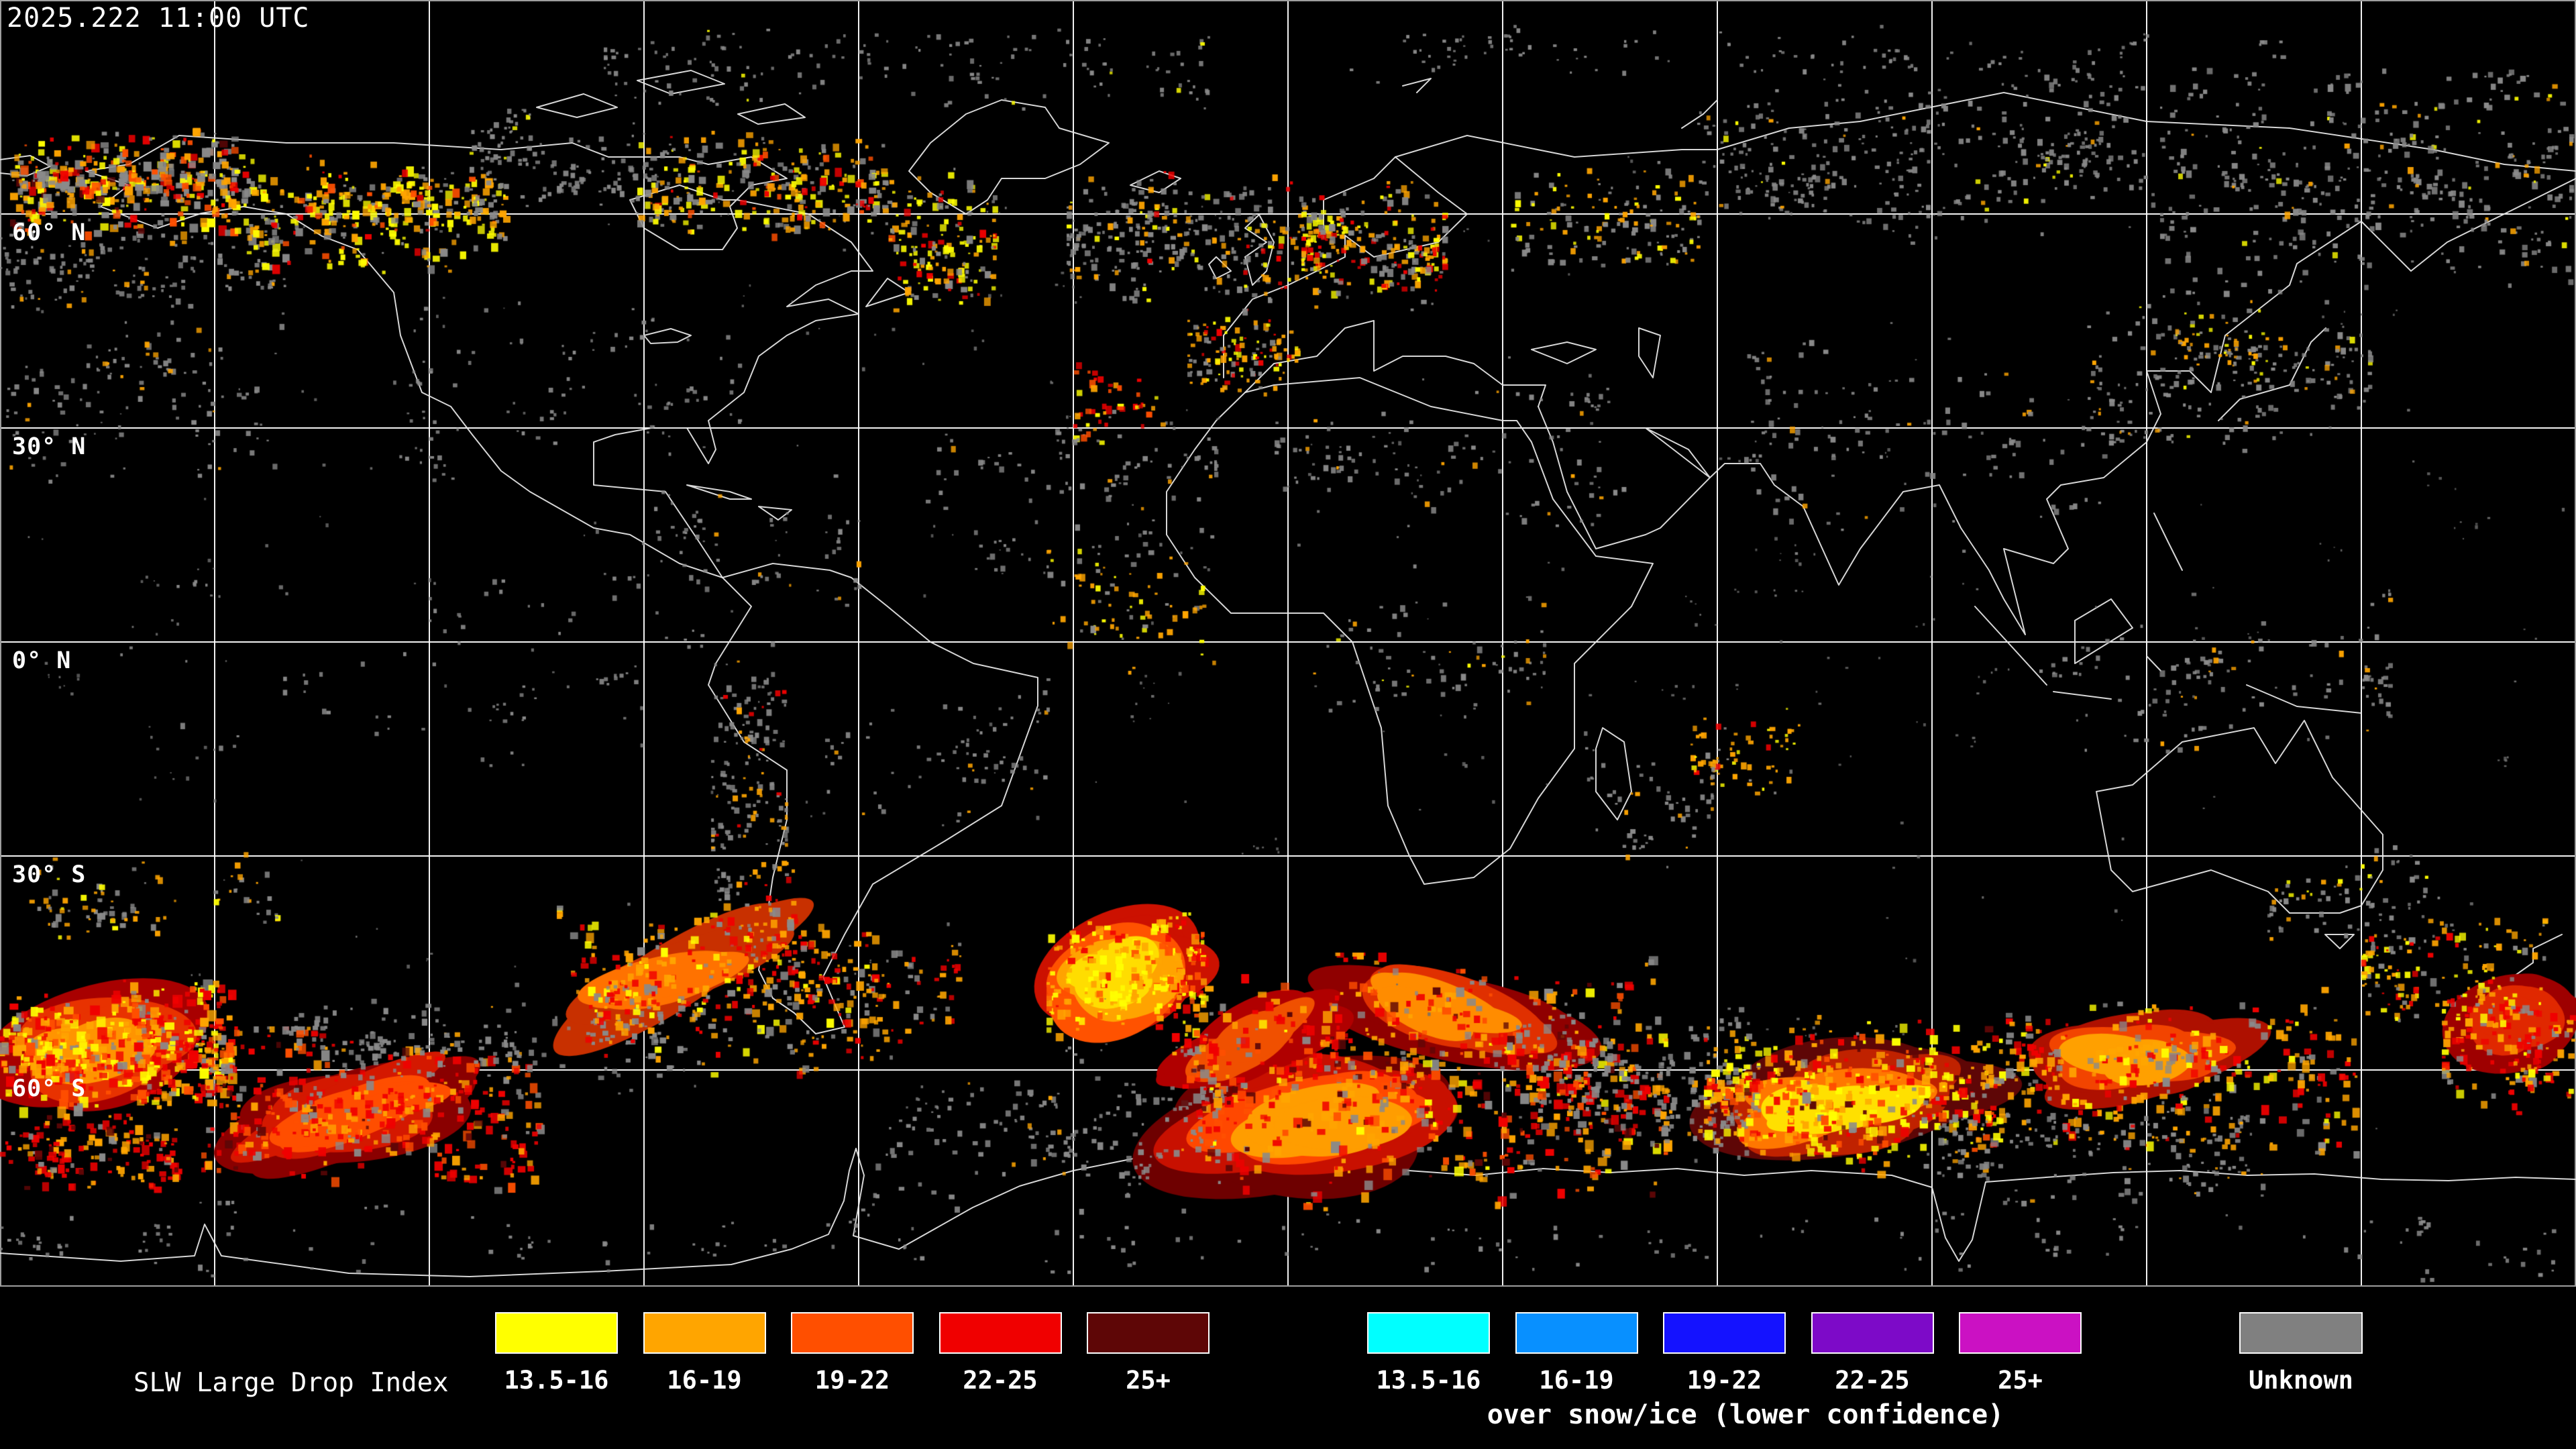 The image size is (2576, 1449). I want to click on legend-title: SLW Large Drop Index, so click(291, 1383).